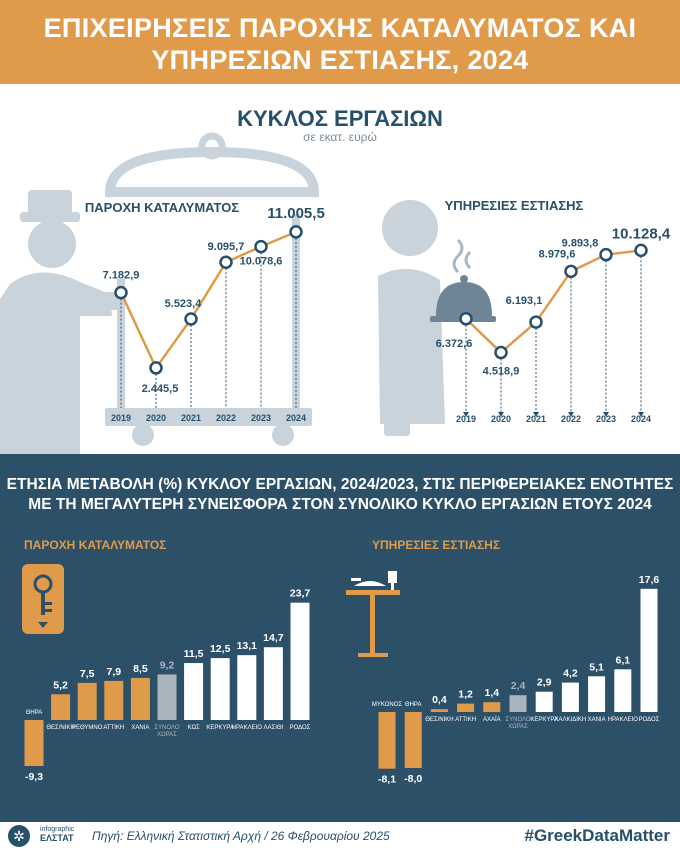 The height and width of the screenshot is (850, 680). I want to click on bar-chart-title: ΥΠΗΡΕΣΙΕΣ ΕΣΤΙΑΣΗΣ, so click(436, 545).